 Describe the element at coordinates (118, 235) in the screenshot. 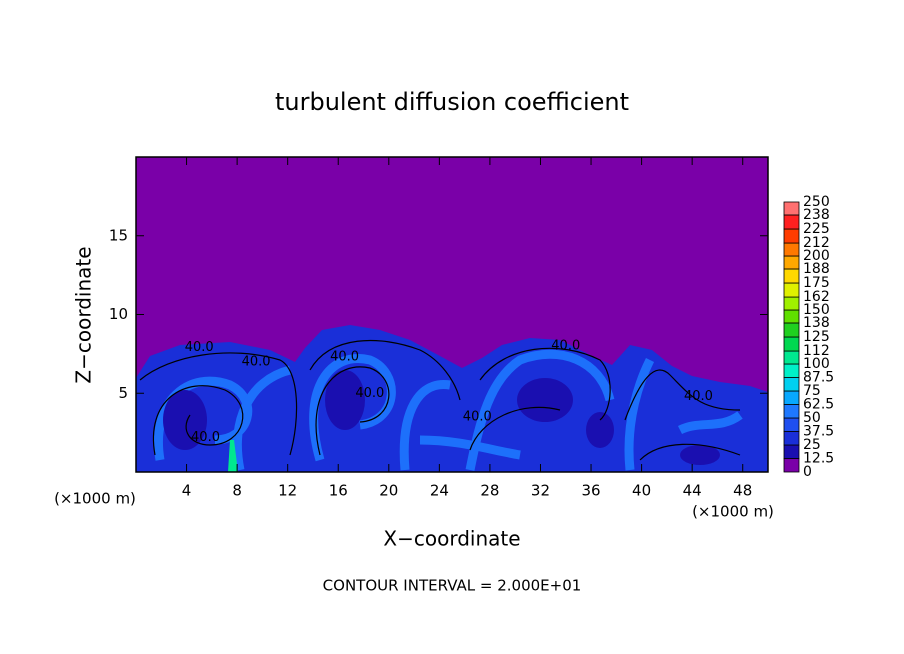

I see `y-tick-label: 15` at that location.